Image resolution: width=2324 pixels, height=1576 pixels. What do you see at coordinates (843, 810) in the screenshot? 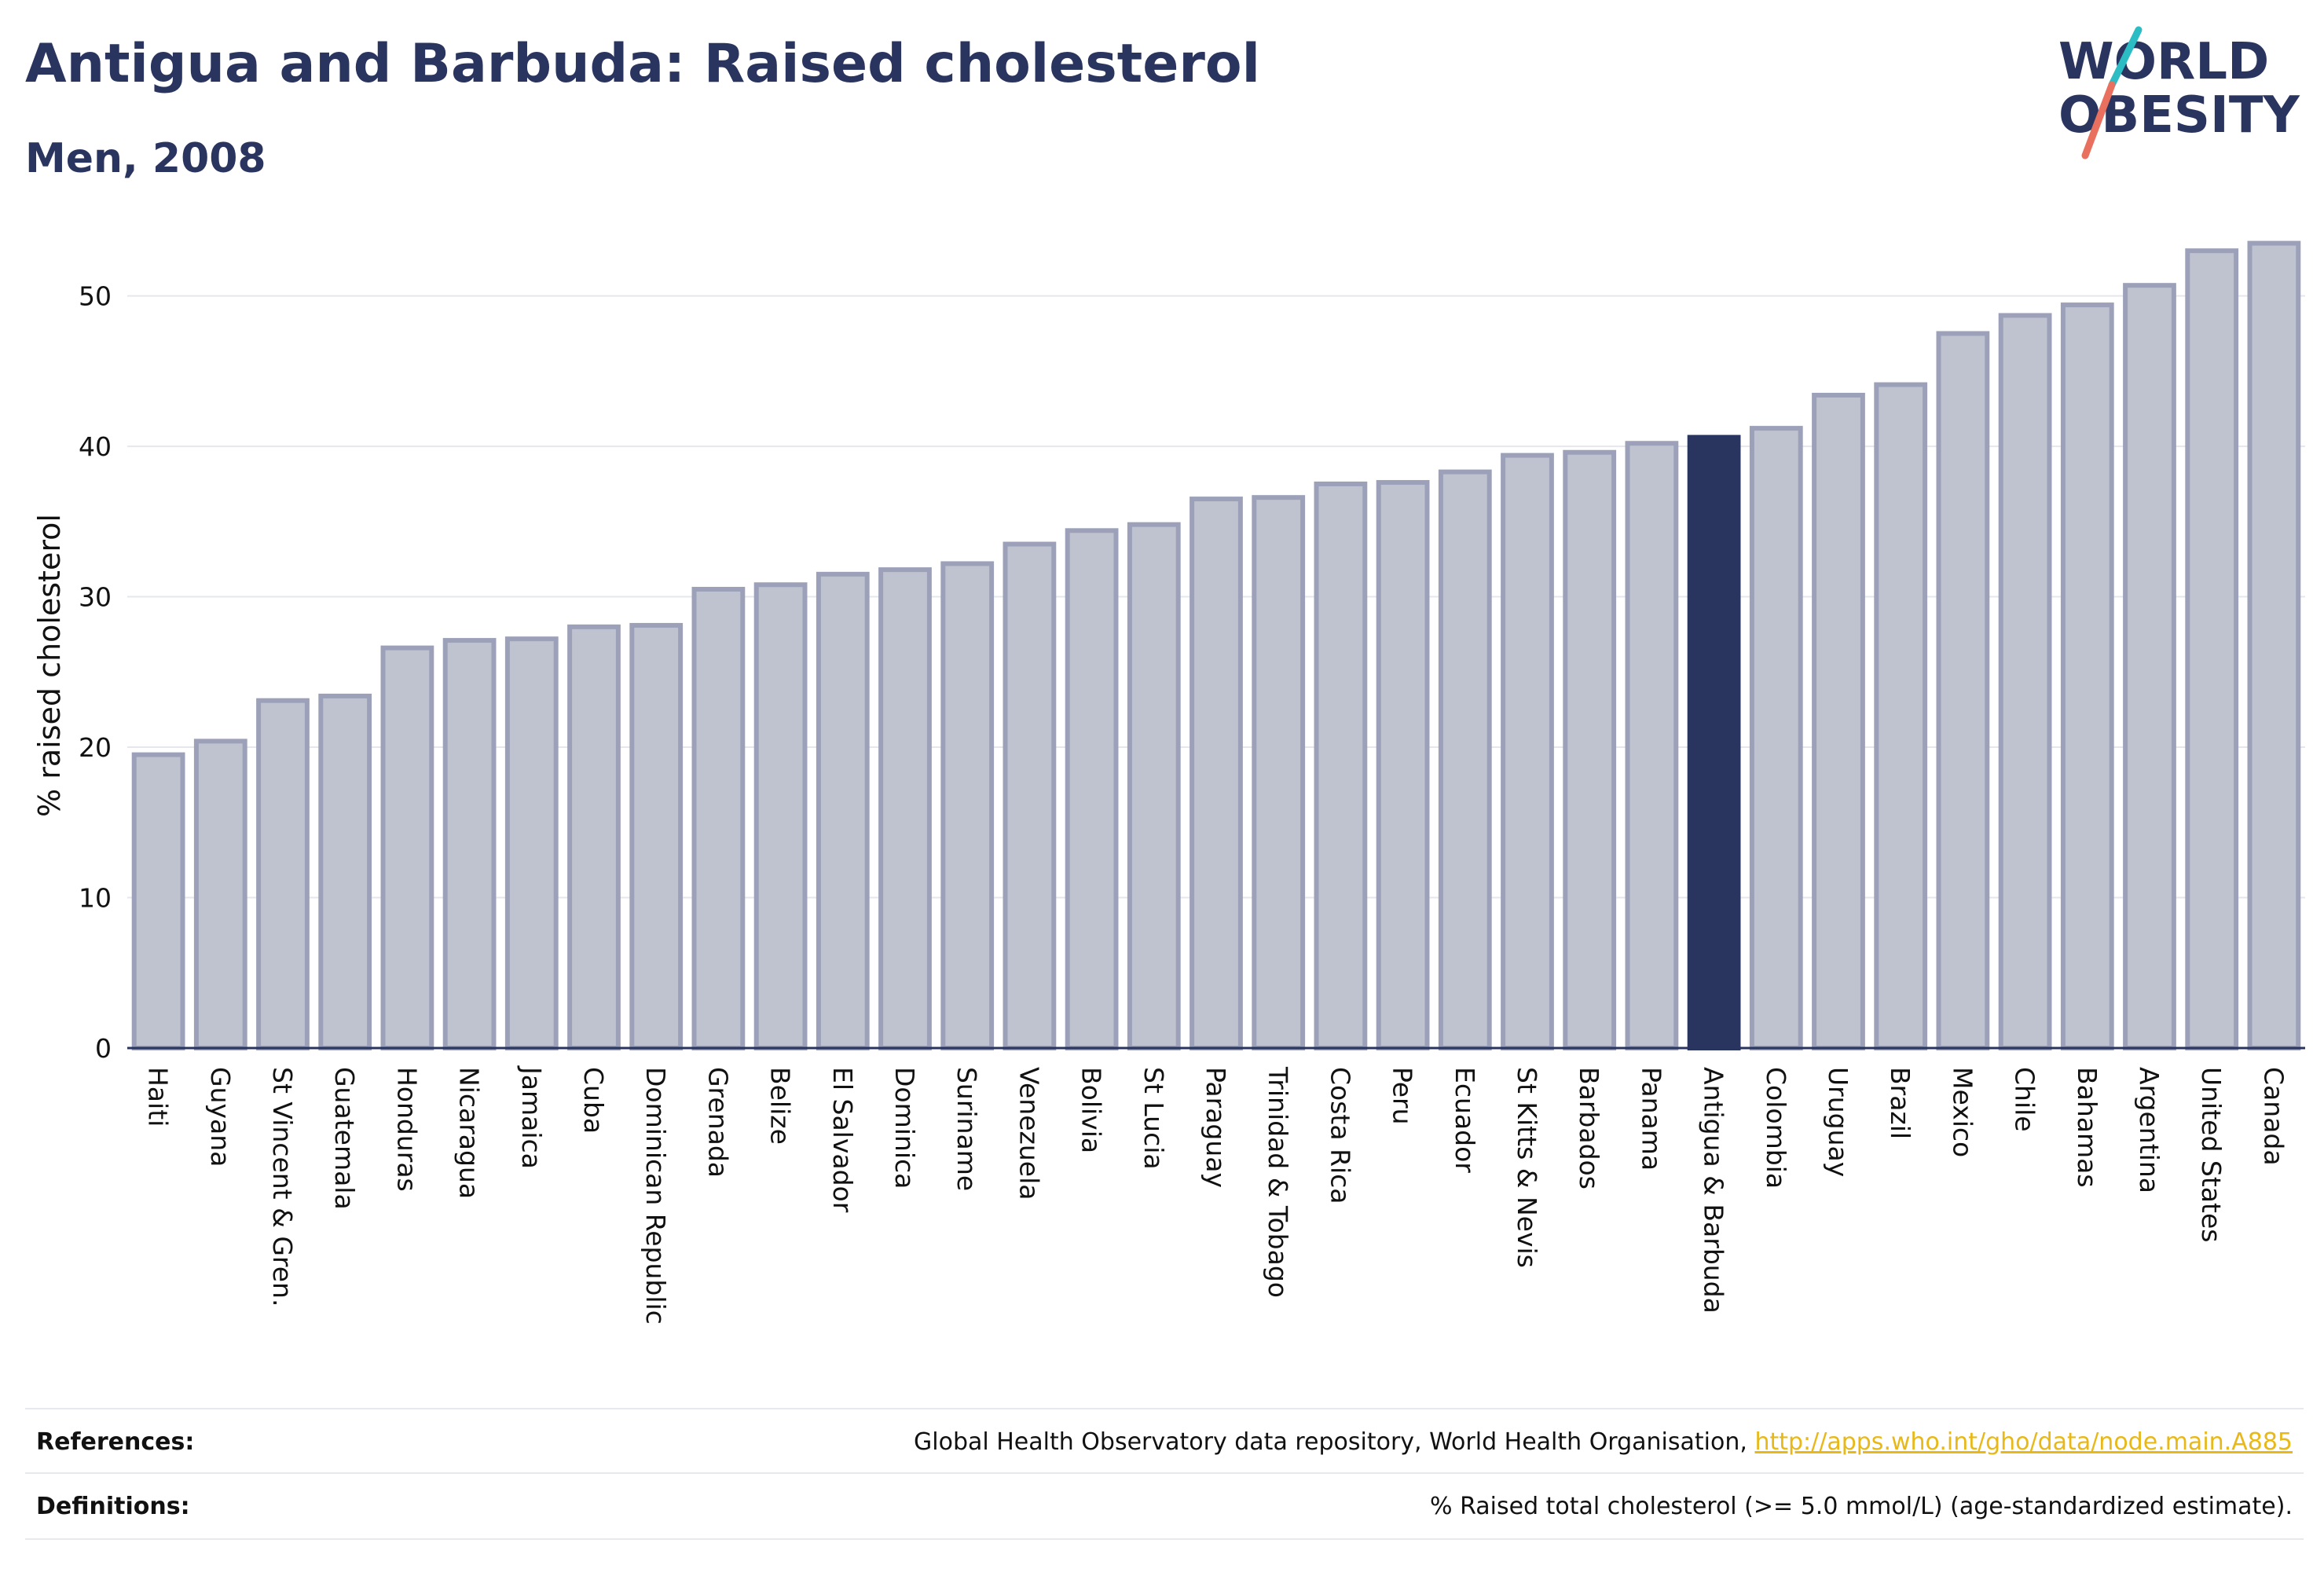
I see `bar-el-salvador` at bounding box center [843, 810].